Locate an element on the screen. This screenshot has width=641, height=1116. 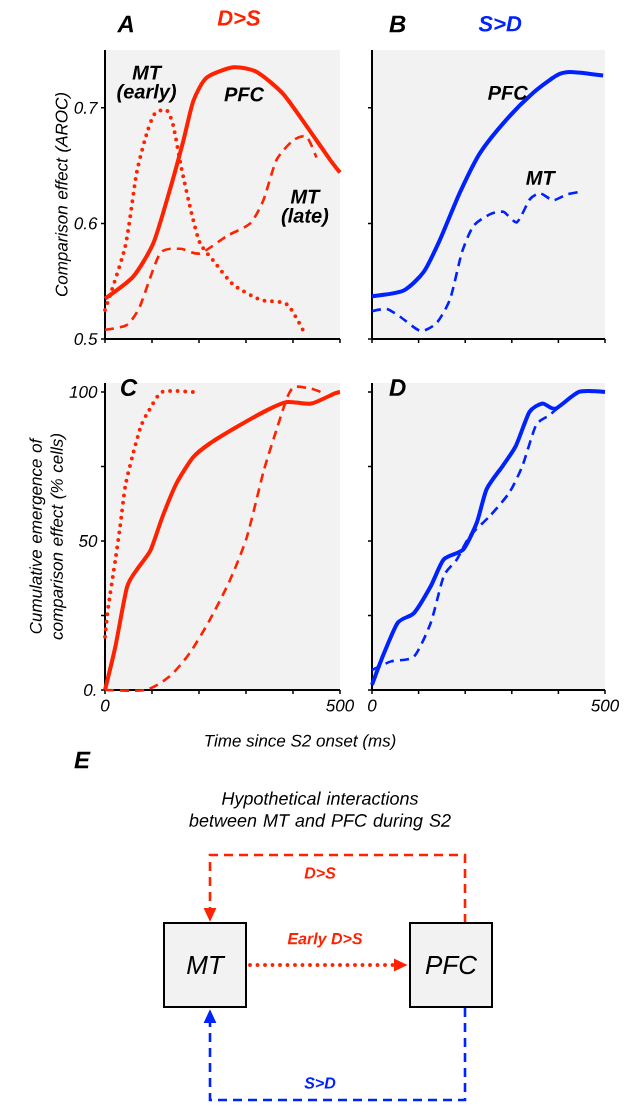
annotation: D is located at coordinates (397, 387).